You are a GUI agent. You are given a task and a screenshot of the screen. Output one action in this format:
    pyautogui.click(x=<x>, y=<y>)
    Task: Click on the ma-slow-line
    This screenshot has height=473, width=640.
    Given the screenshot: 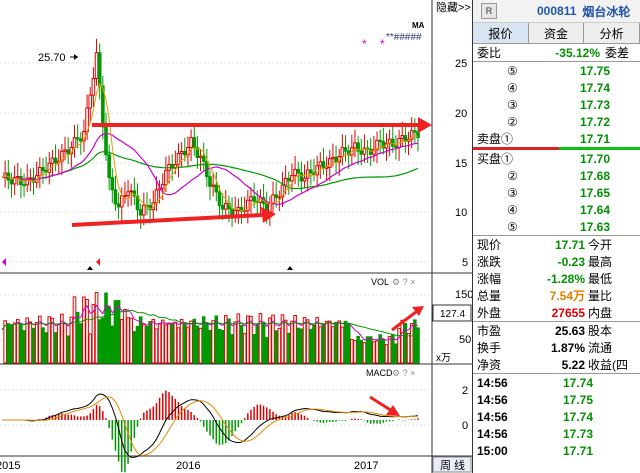 What is the action you would take?
    pyautogui.click(x=210, y=170)
    